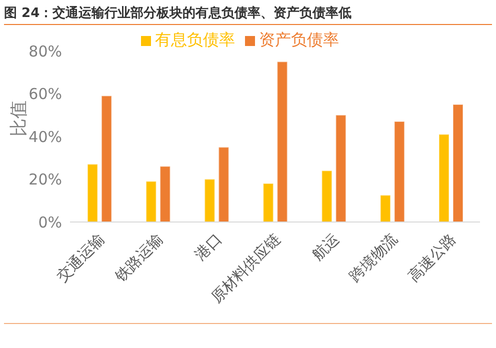 The height and width of the screenshot is (348, 496). What do you see at coordinates (178, 13) in the screenshot?
I see `chart-title: 图 24：交通运输行业部分板块的有息负债率、资产负债率低` at bounding box center [178, 13].